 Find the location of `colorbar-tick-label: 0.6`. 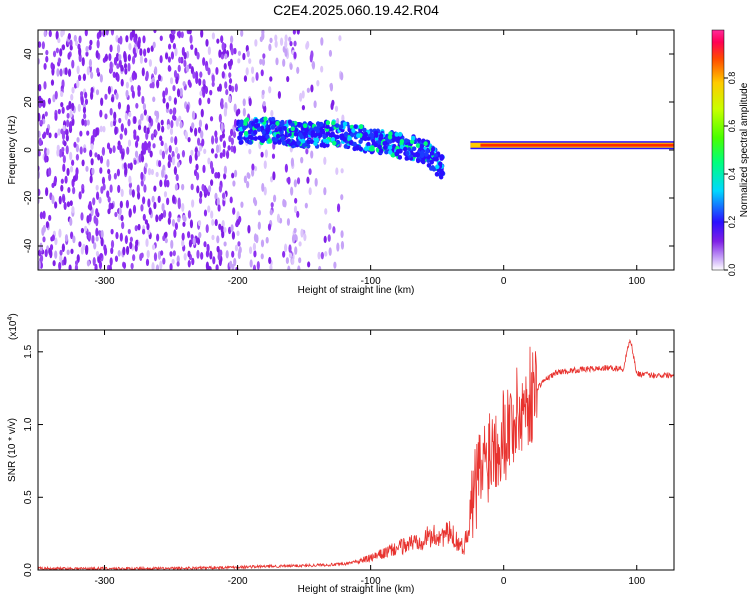

colorbar-tick-label: 0.6 is located at coordinates (732, 126).